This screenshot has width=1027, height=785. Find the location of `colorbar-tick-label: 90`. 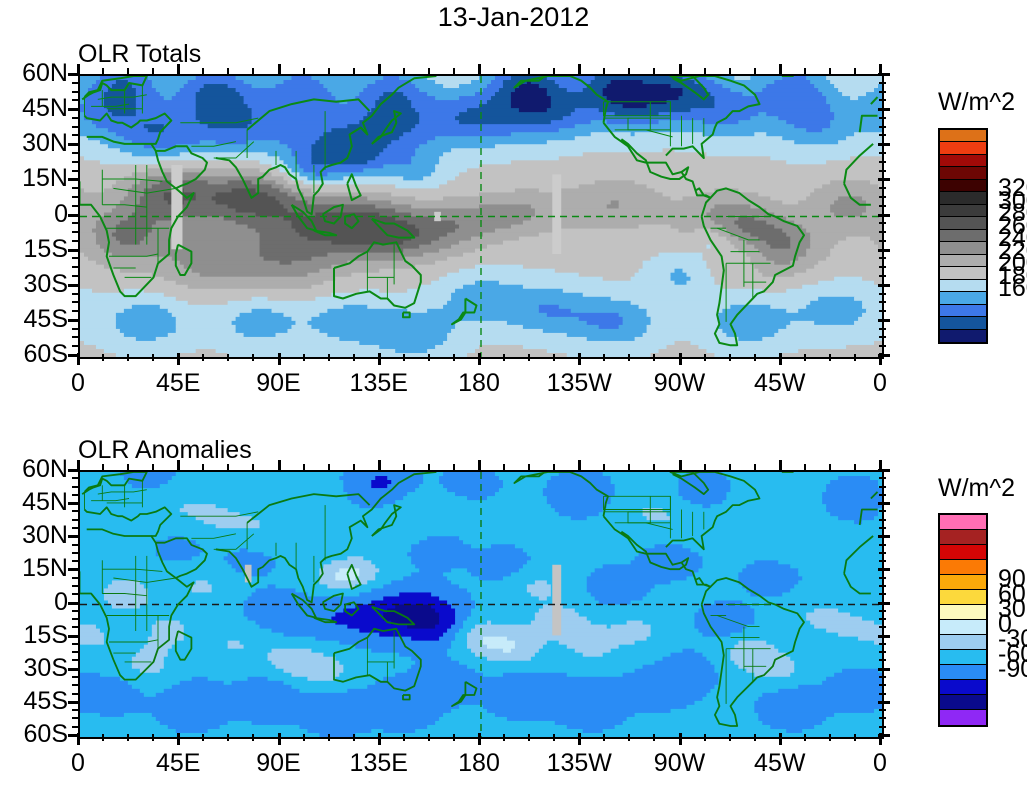

colorbar-tick-label: 90 is located at coordinates (1012, 578).